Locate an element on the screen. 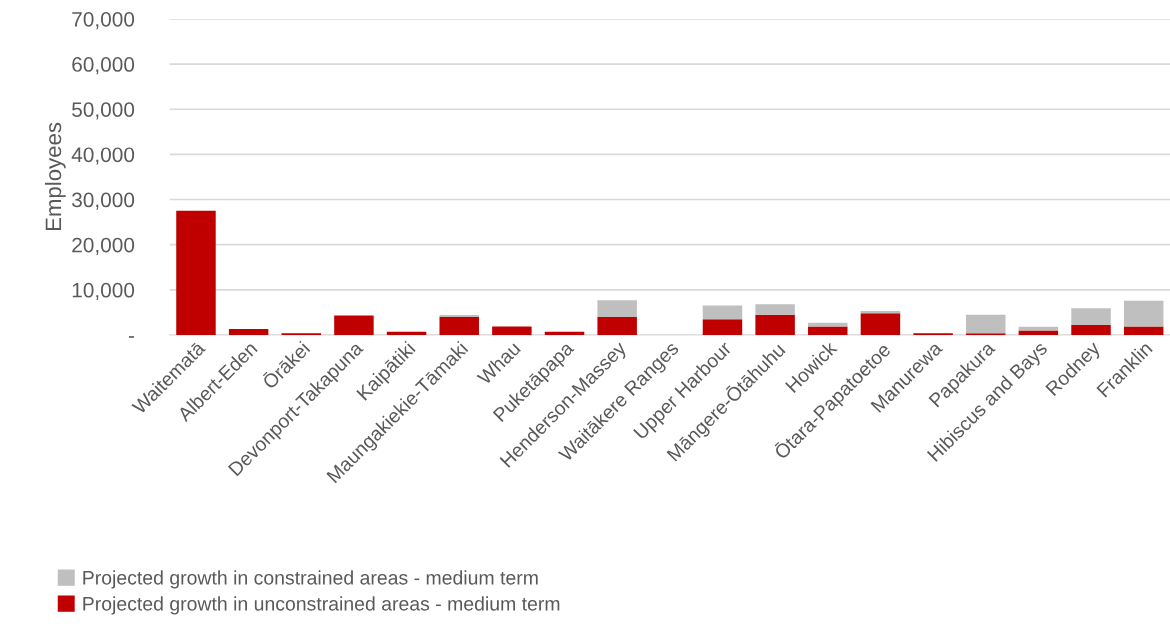  y-tick-label: 30,000 is located at coordinates (103, 201).